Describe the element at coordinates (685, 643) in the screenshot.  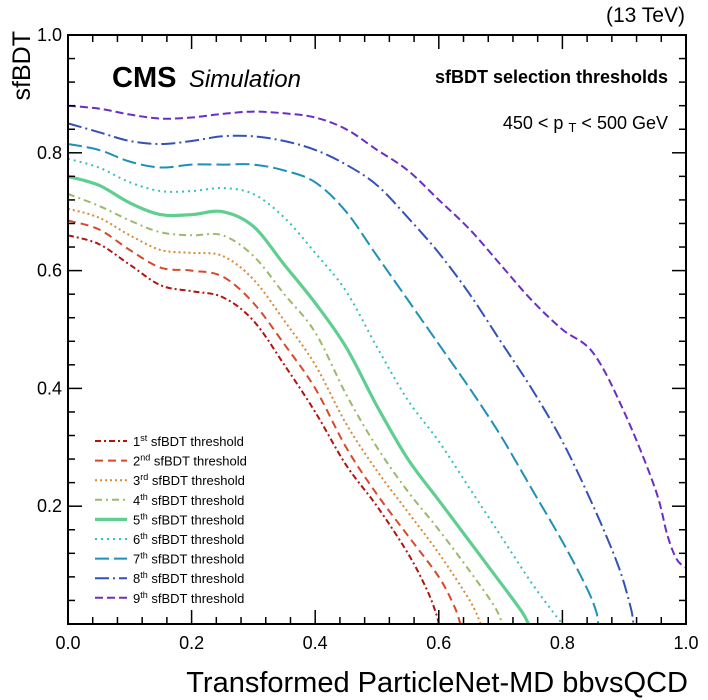
I see `x-tick-label: 1.0` at that location.